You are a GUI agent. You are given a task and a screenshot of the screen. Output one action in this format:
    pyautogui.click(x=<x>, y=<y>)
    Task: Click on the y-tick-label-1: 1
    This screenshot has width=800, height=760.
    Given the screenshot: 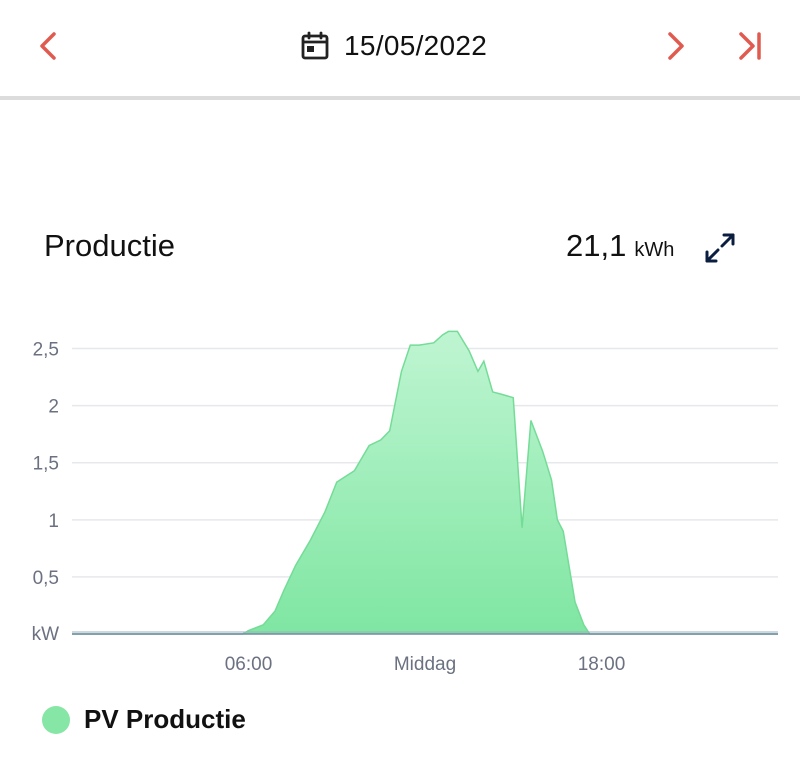 What is the action you would take?
    pyautogui.click(x=53, y=521)
    